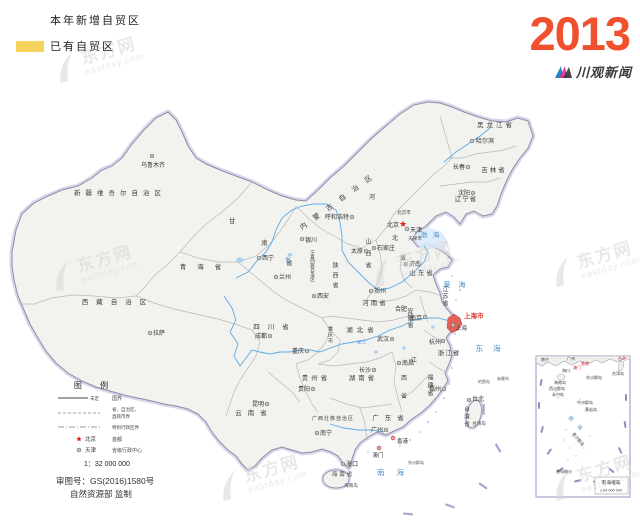 The width and height of the screenshot is (640, 521). Describe the element at coordinates (127, 450) in the screenshot. I see `legend-provcap-label: 省级行政中心` at that location.